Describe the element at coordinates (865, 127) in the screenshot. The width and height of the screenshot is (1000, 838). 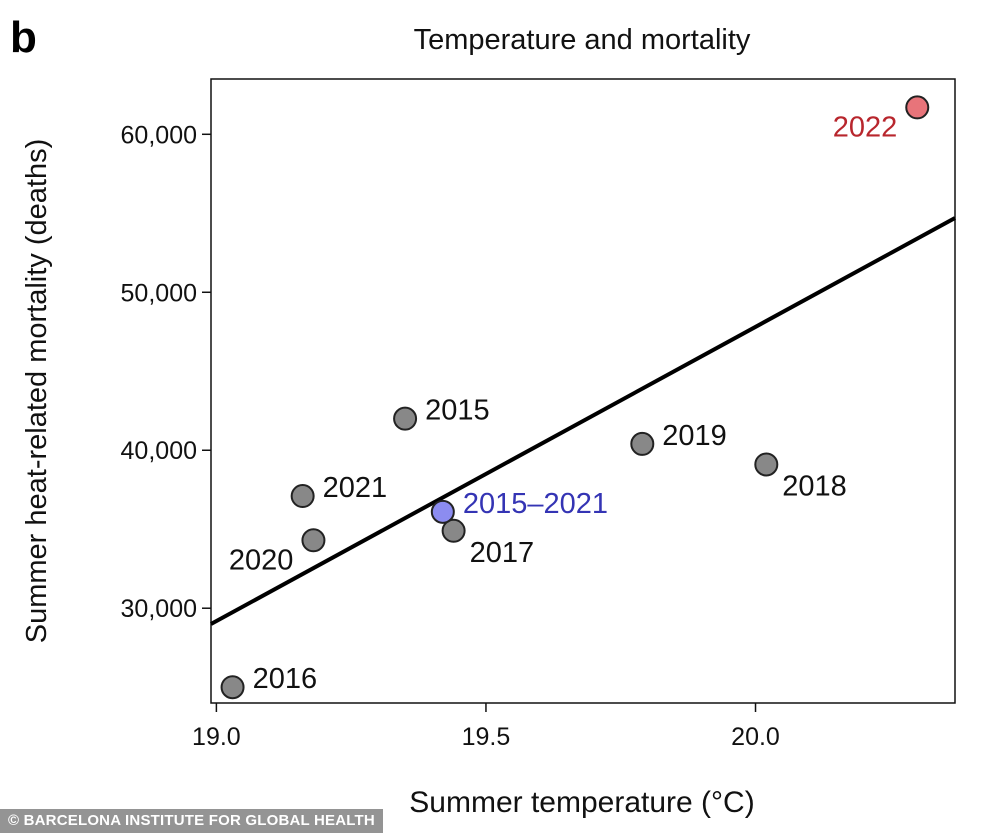
I see `data-label: 2022` at that location.